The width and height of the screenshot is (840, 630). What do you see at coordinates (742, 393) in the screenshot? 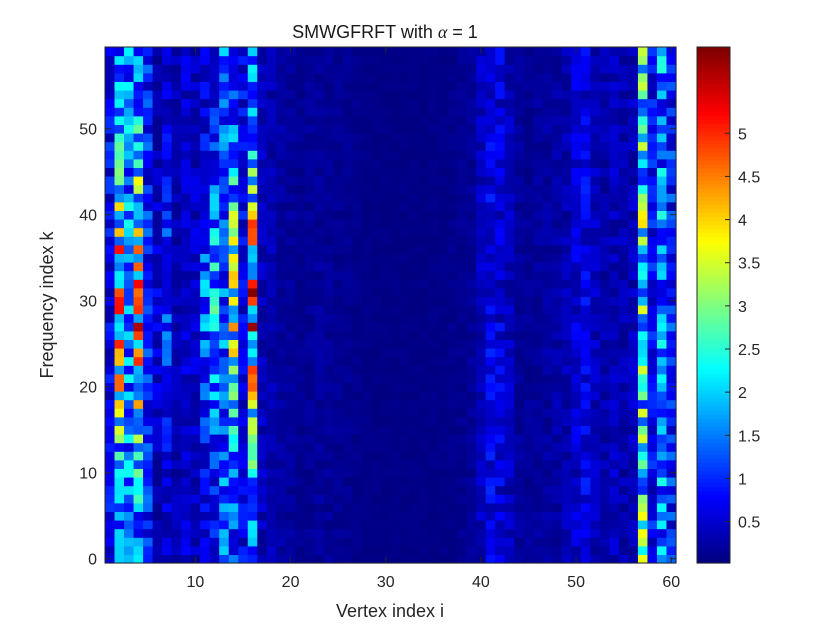
I see `colorbar-tick-label: 2` at bounding box center [742, 393].